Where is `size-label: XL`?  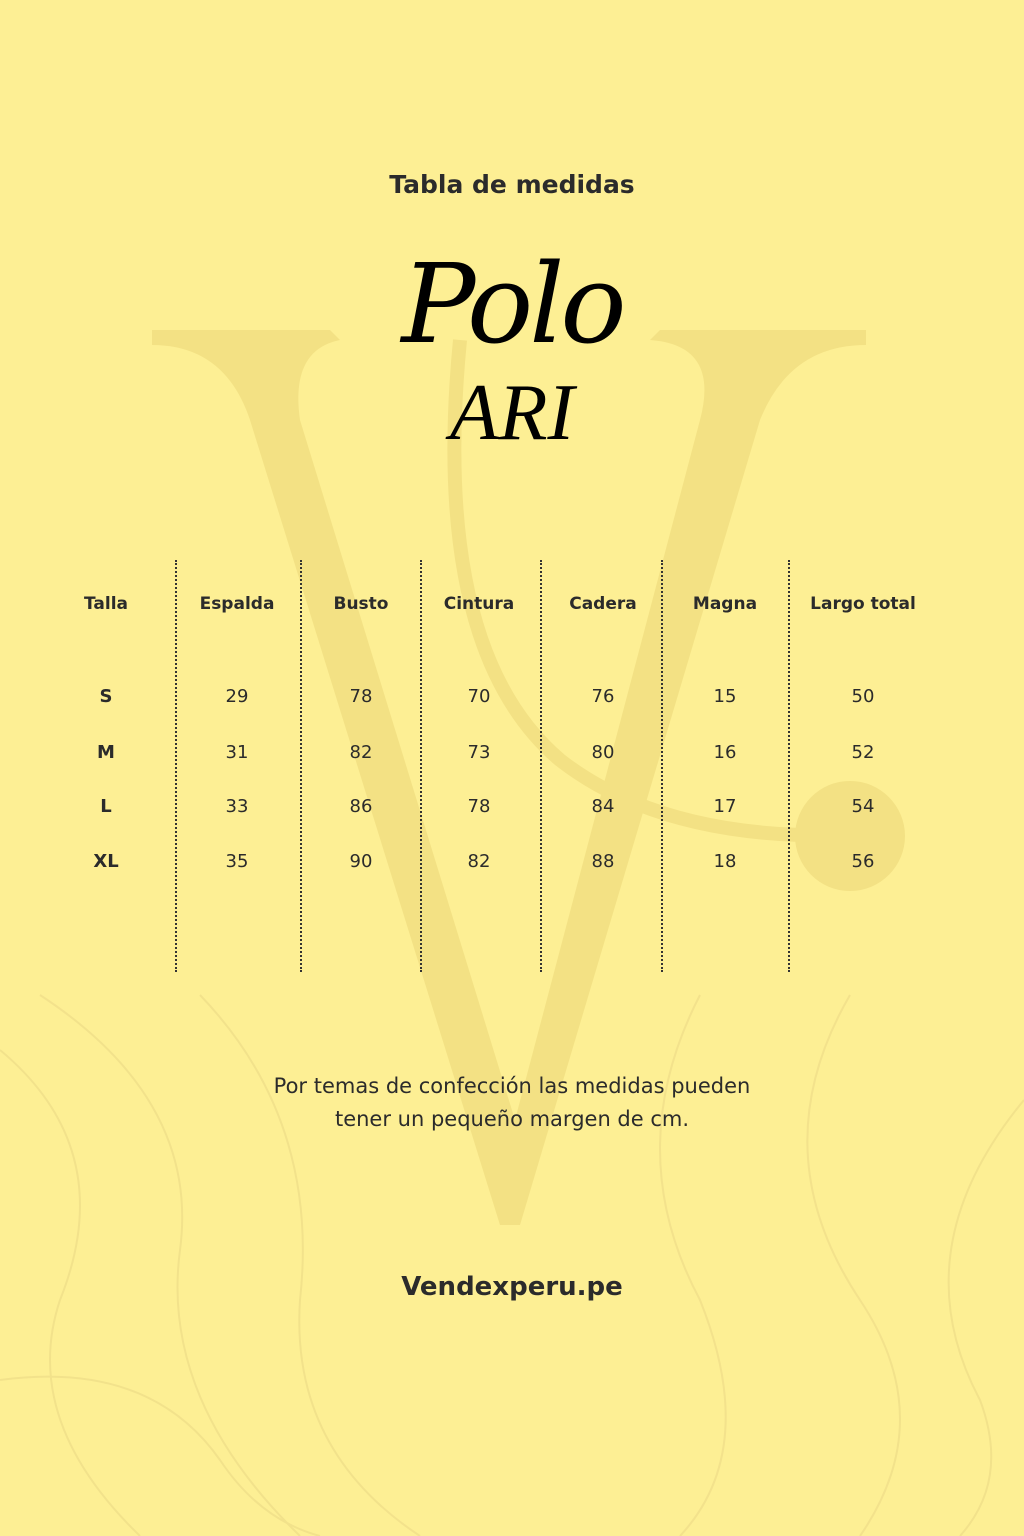
size-label: XL is located at coordinates (106, 861).